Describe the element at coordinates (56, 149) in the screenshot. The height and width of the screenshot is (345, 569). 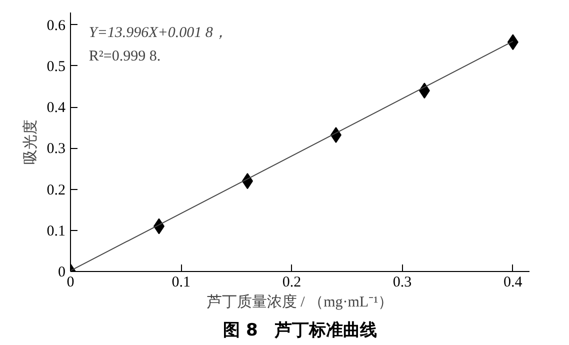
I see `y-tick-label: 0.3` at that location.